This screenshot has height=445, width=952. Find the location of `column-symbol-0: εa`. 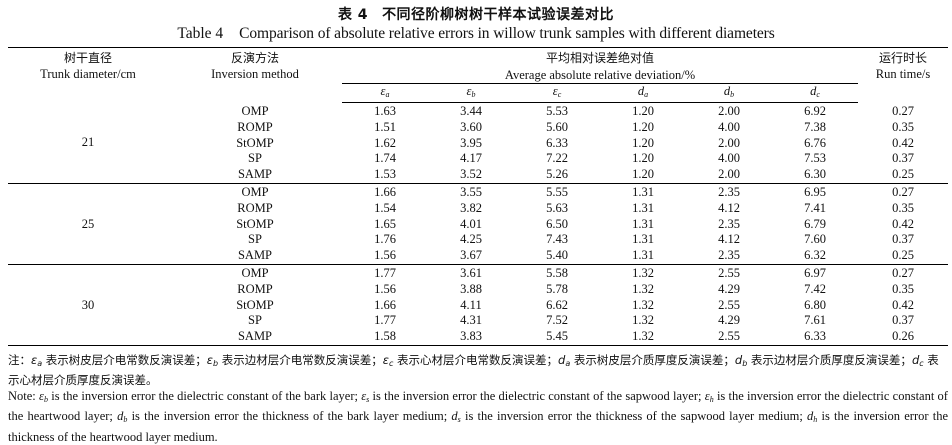

column-symbol-0: εa is located at coordinates (385, 93).